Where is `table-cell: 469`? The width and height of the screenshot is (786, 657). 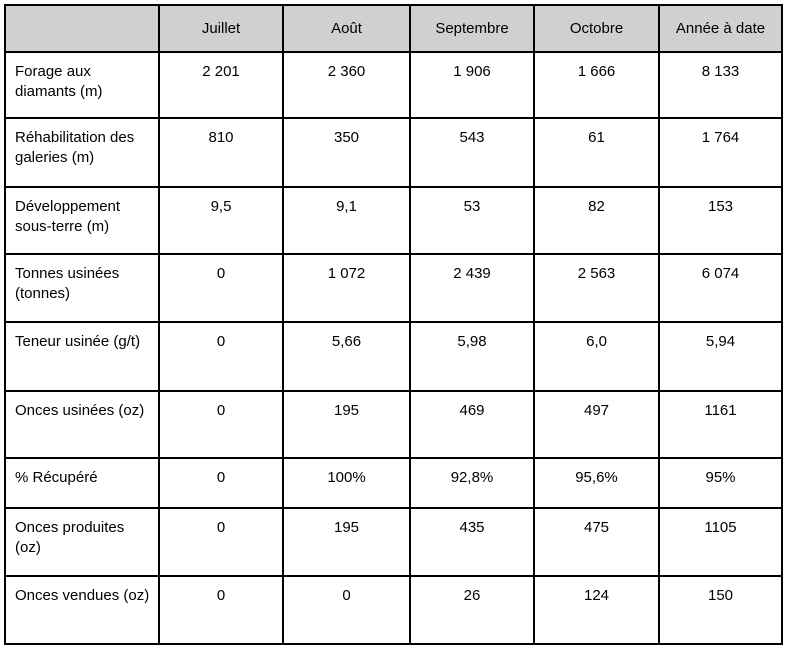
table-cell: 469 is located at coordinates (472, 424).